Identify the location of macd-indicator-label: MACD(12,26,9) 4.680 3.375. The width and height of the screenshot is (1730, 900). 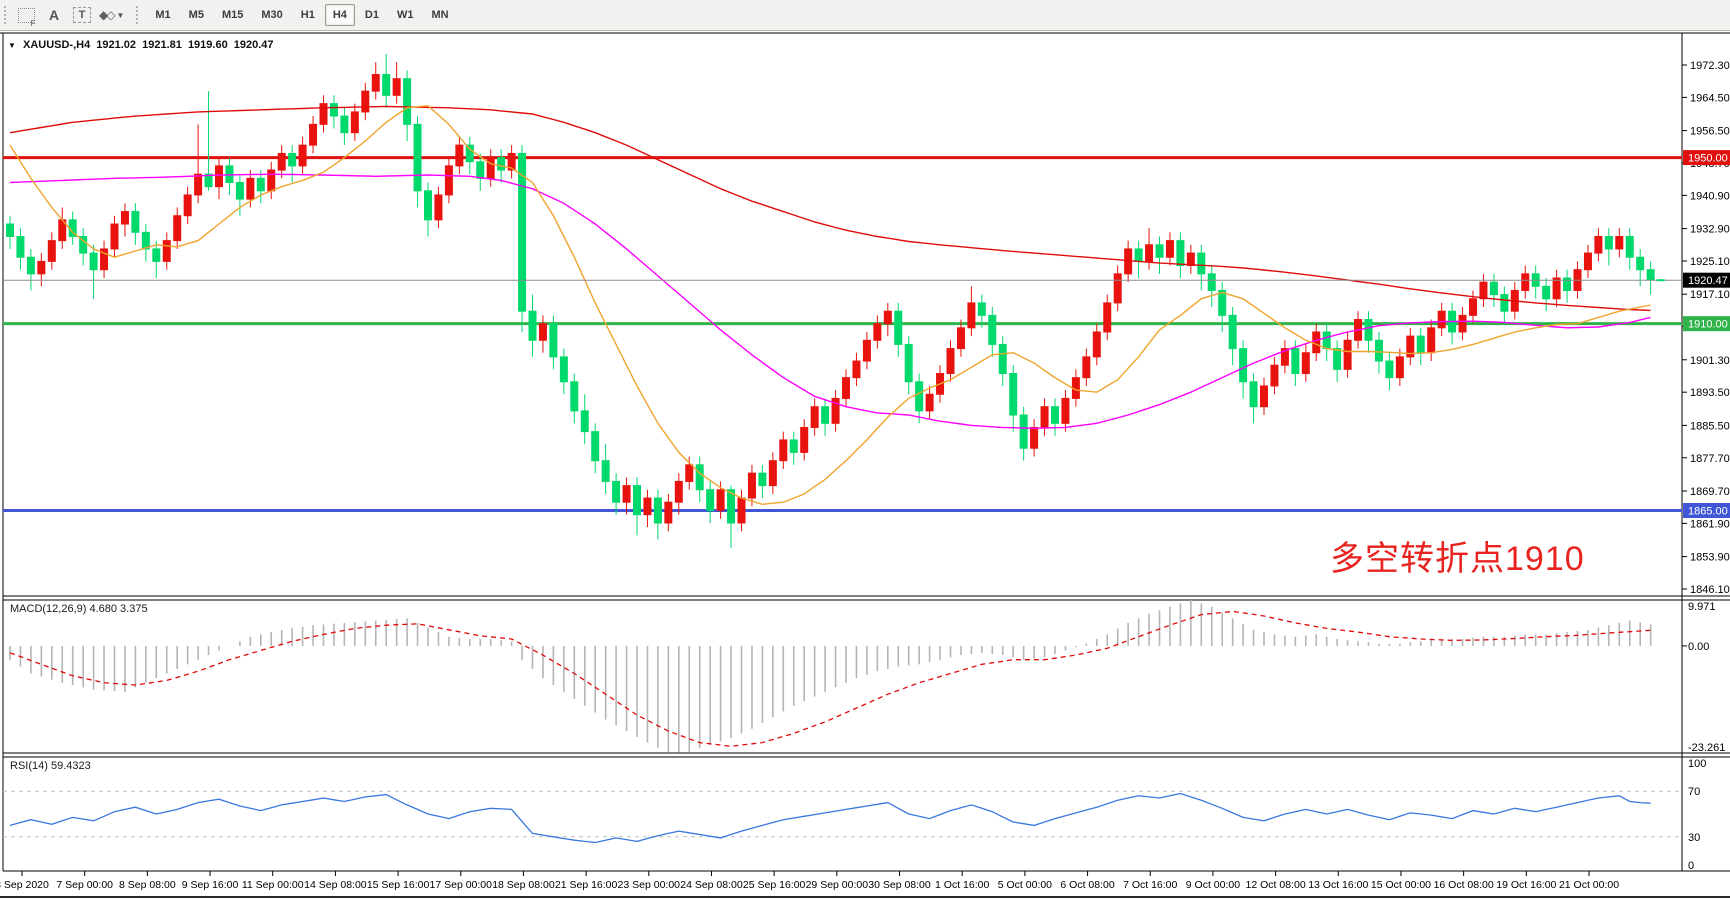
(79, 609).